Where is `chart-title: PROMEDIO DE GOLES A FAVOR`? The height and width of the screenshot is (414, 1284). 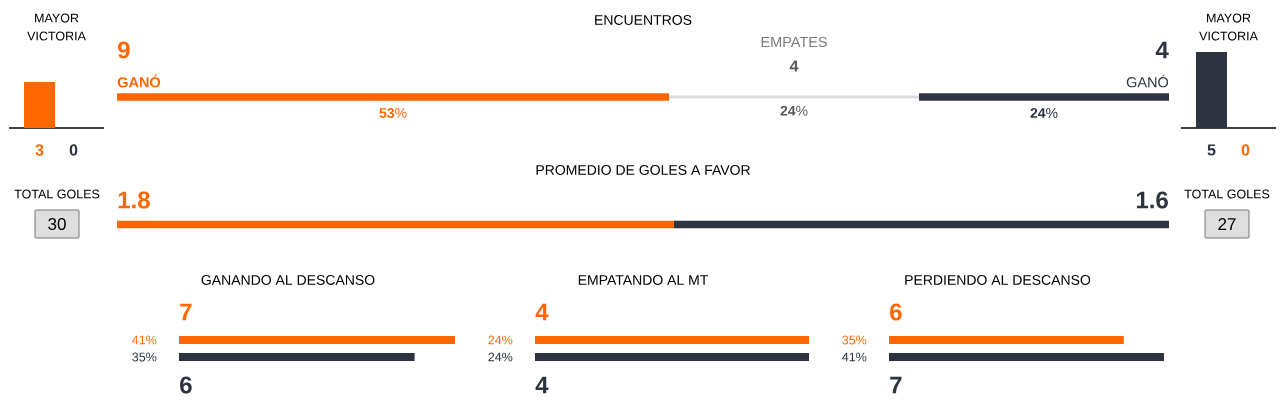 chart-title: PROMEDIO DE GOLES A FAVOR is located at coordinates (643, 170).